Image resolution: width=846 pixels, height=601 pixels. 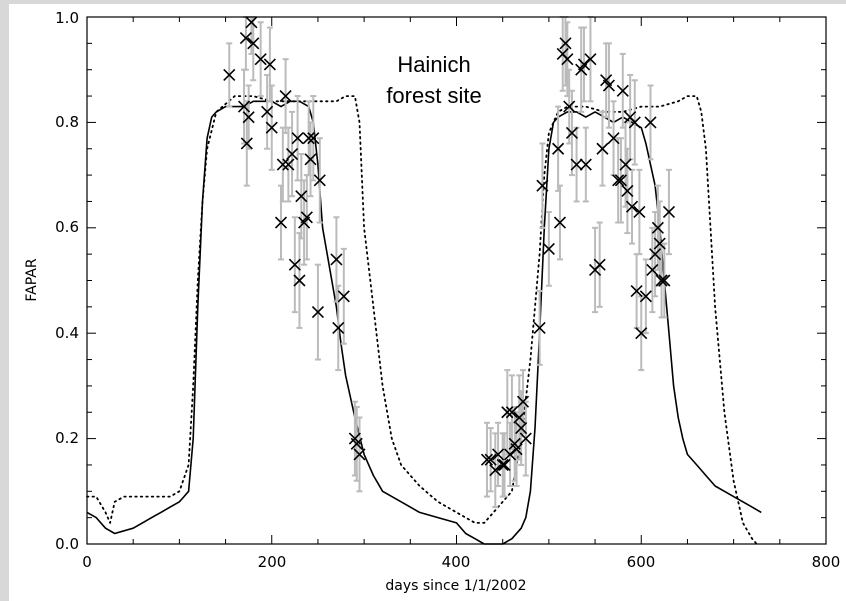 What do you see at coordinates (433, 95) in the screenshot?
I see `annotation-line-2: forest site` at bounding box center [433, 95].